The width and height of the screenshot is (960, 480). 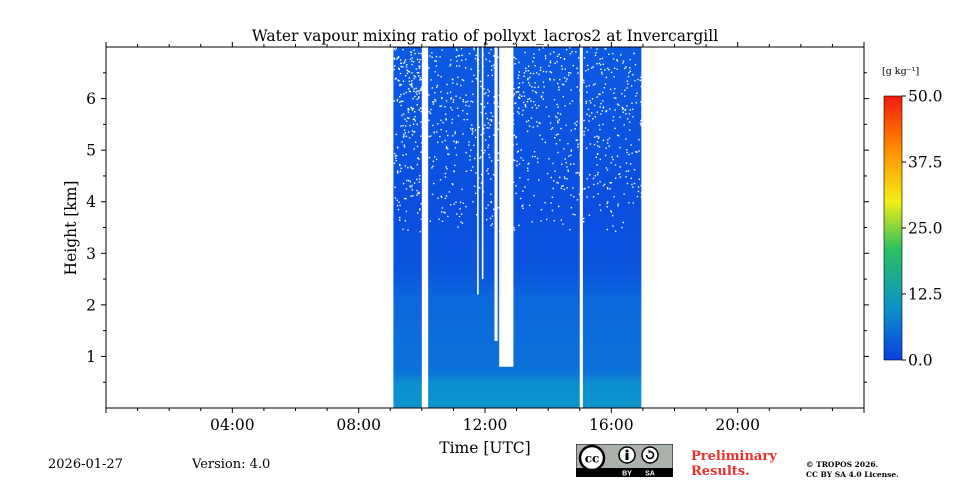 What do you see at coordinates (91, 202) in the screenshot?
I see `y-tick-label: 4` at bounding box center [91, 202].